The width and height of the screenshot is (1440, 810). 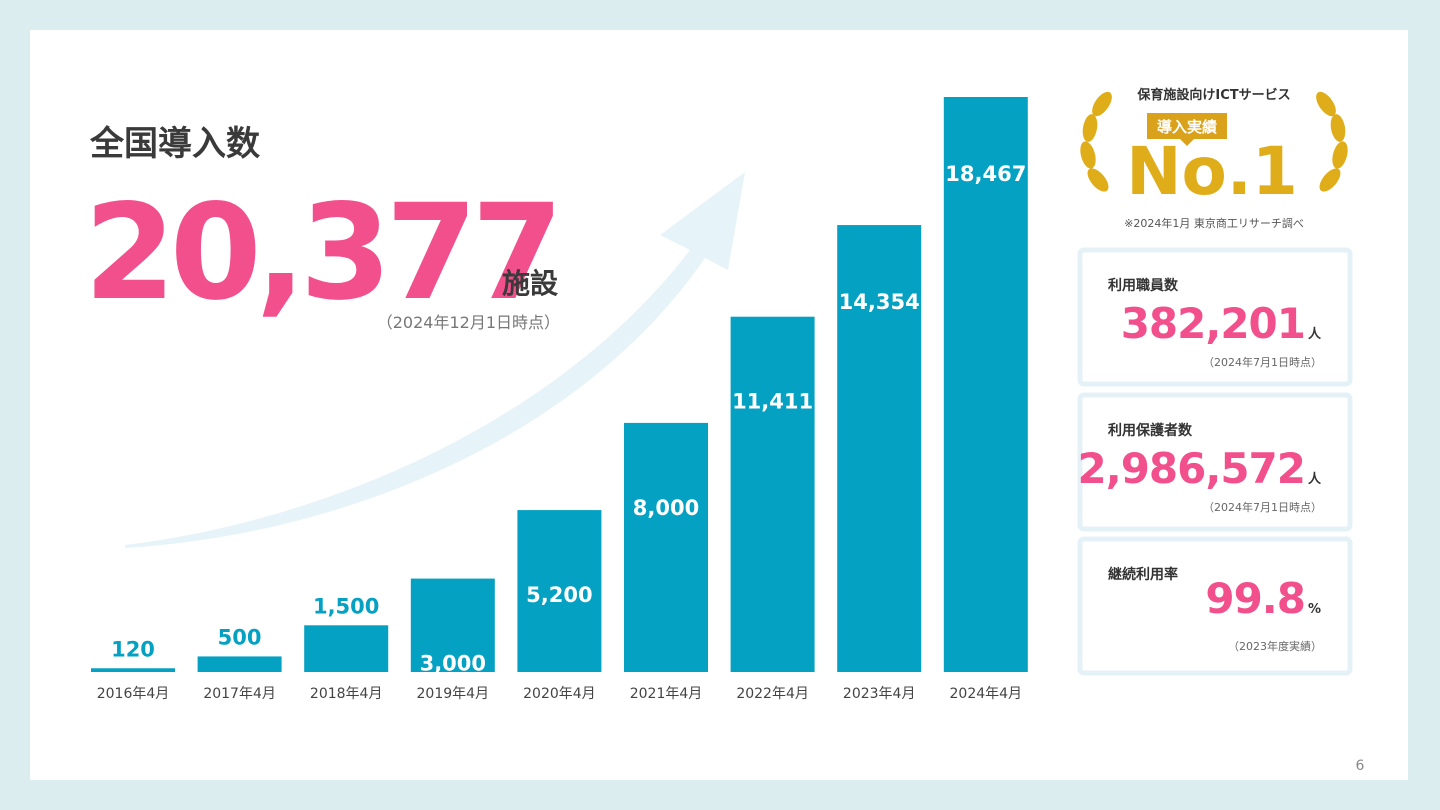 What do you see at coordinates (1191, 468) in the screenshot?
I see `stat-value: 2,986,572` at bounding box center [1191, 468].